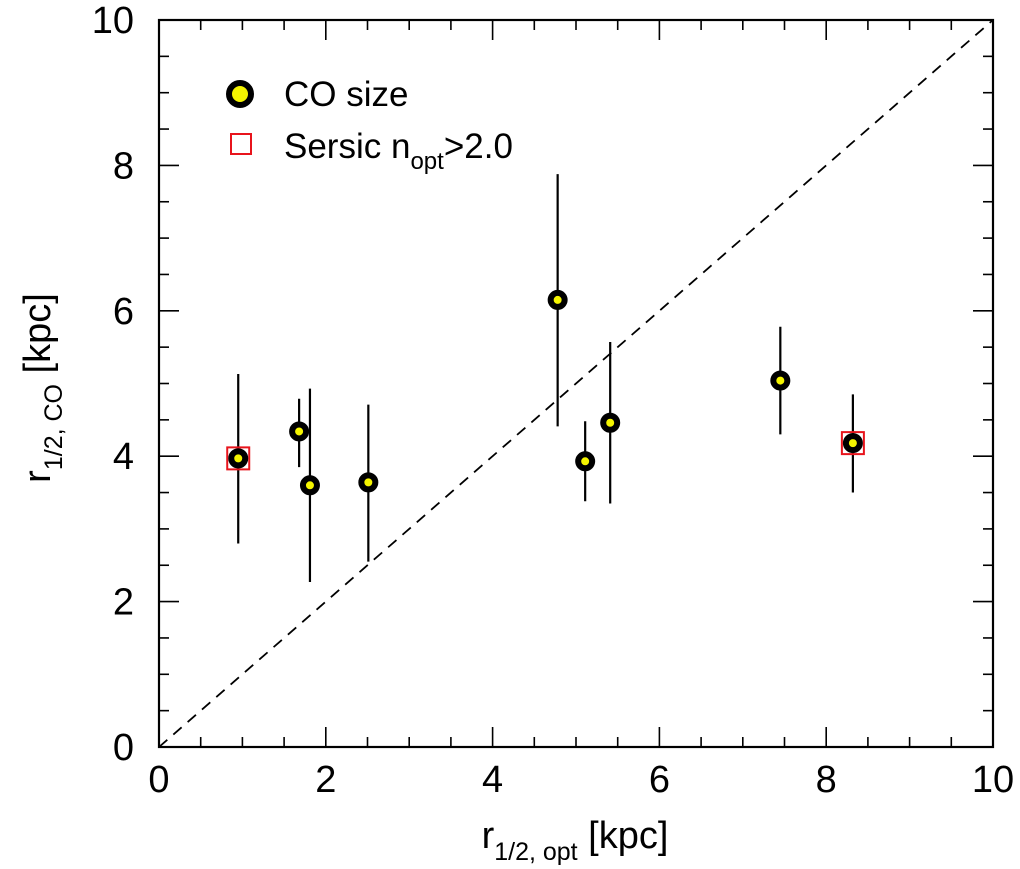 Image resolution: width=1020 pixels, height=869 pixels. I want to click on legend-sersic-marker, so click(241, 144).